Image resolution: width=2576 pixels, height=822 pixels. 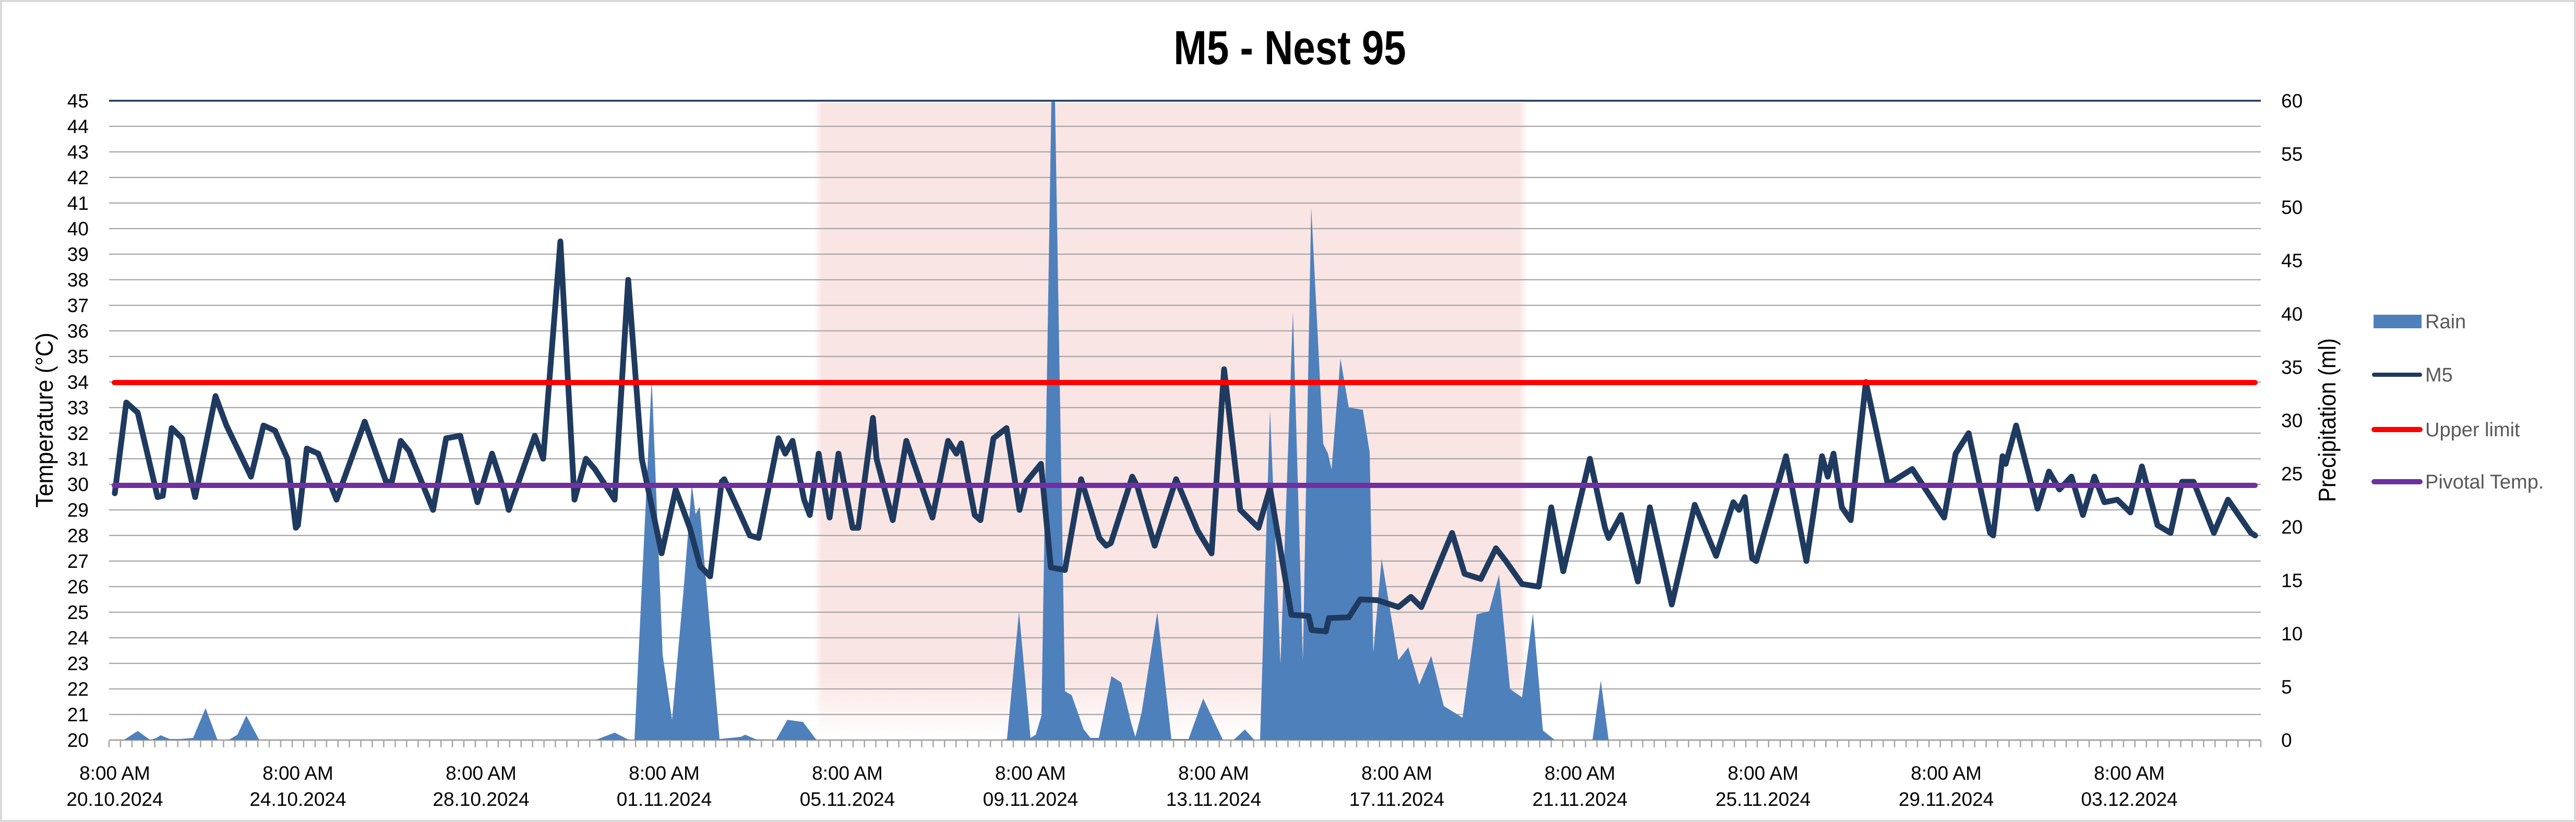 What do you see at coordinates (78, 408) in the screenshot?
I see `svg-text: 33` at bounding box center [78, 408].